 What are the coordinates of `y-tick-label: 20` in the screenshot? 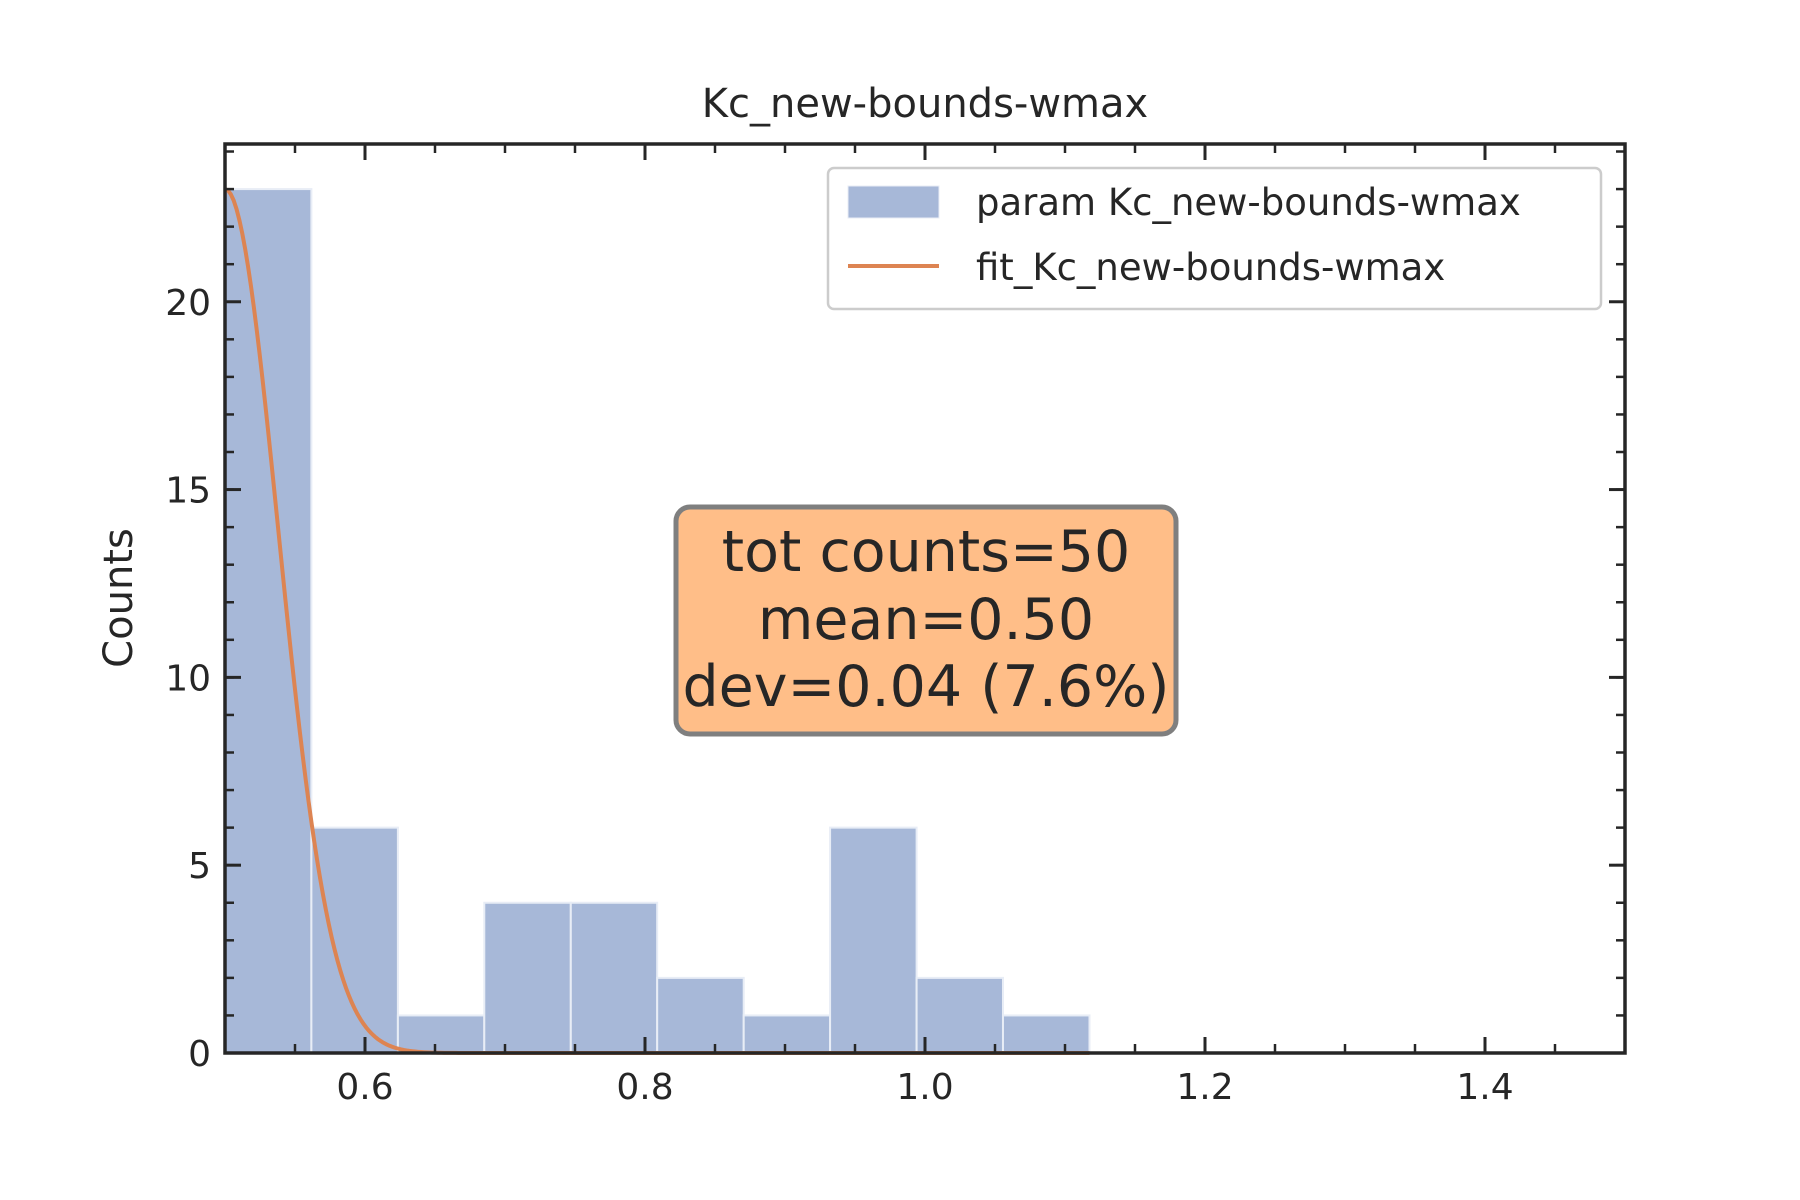 It's located at (188, 303).